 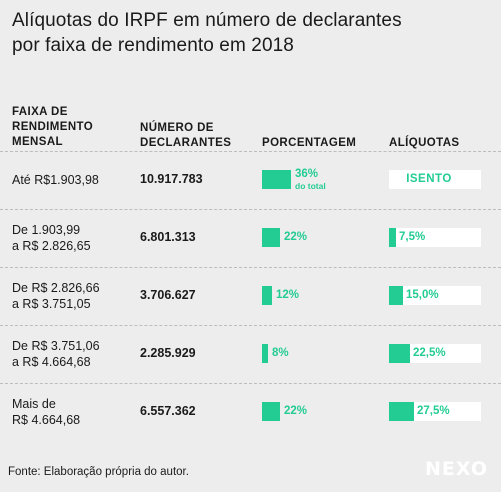 What do you see at coordinates (168, 411) in the screenshot?
I see `declarant-count: 6.557.362` at bounding box center [168, 411].